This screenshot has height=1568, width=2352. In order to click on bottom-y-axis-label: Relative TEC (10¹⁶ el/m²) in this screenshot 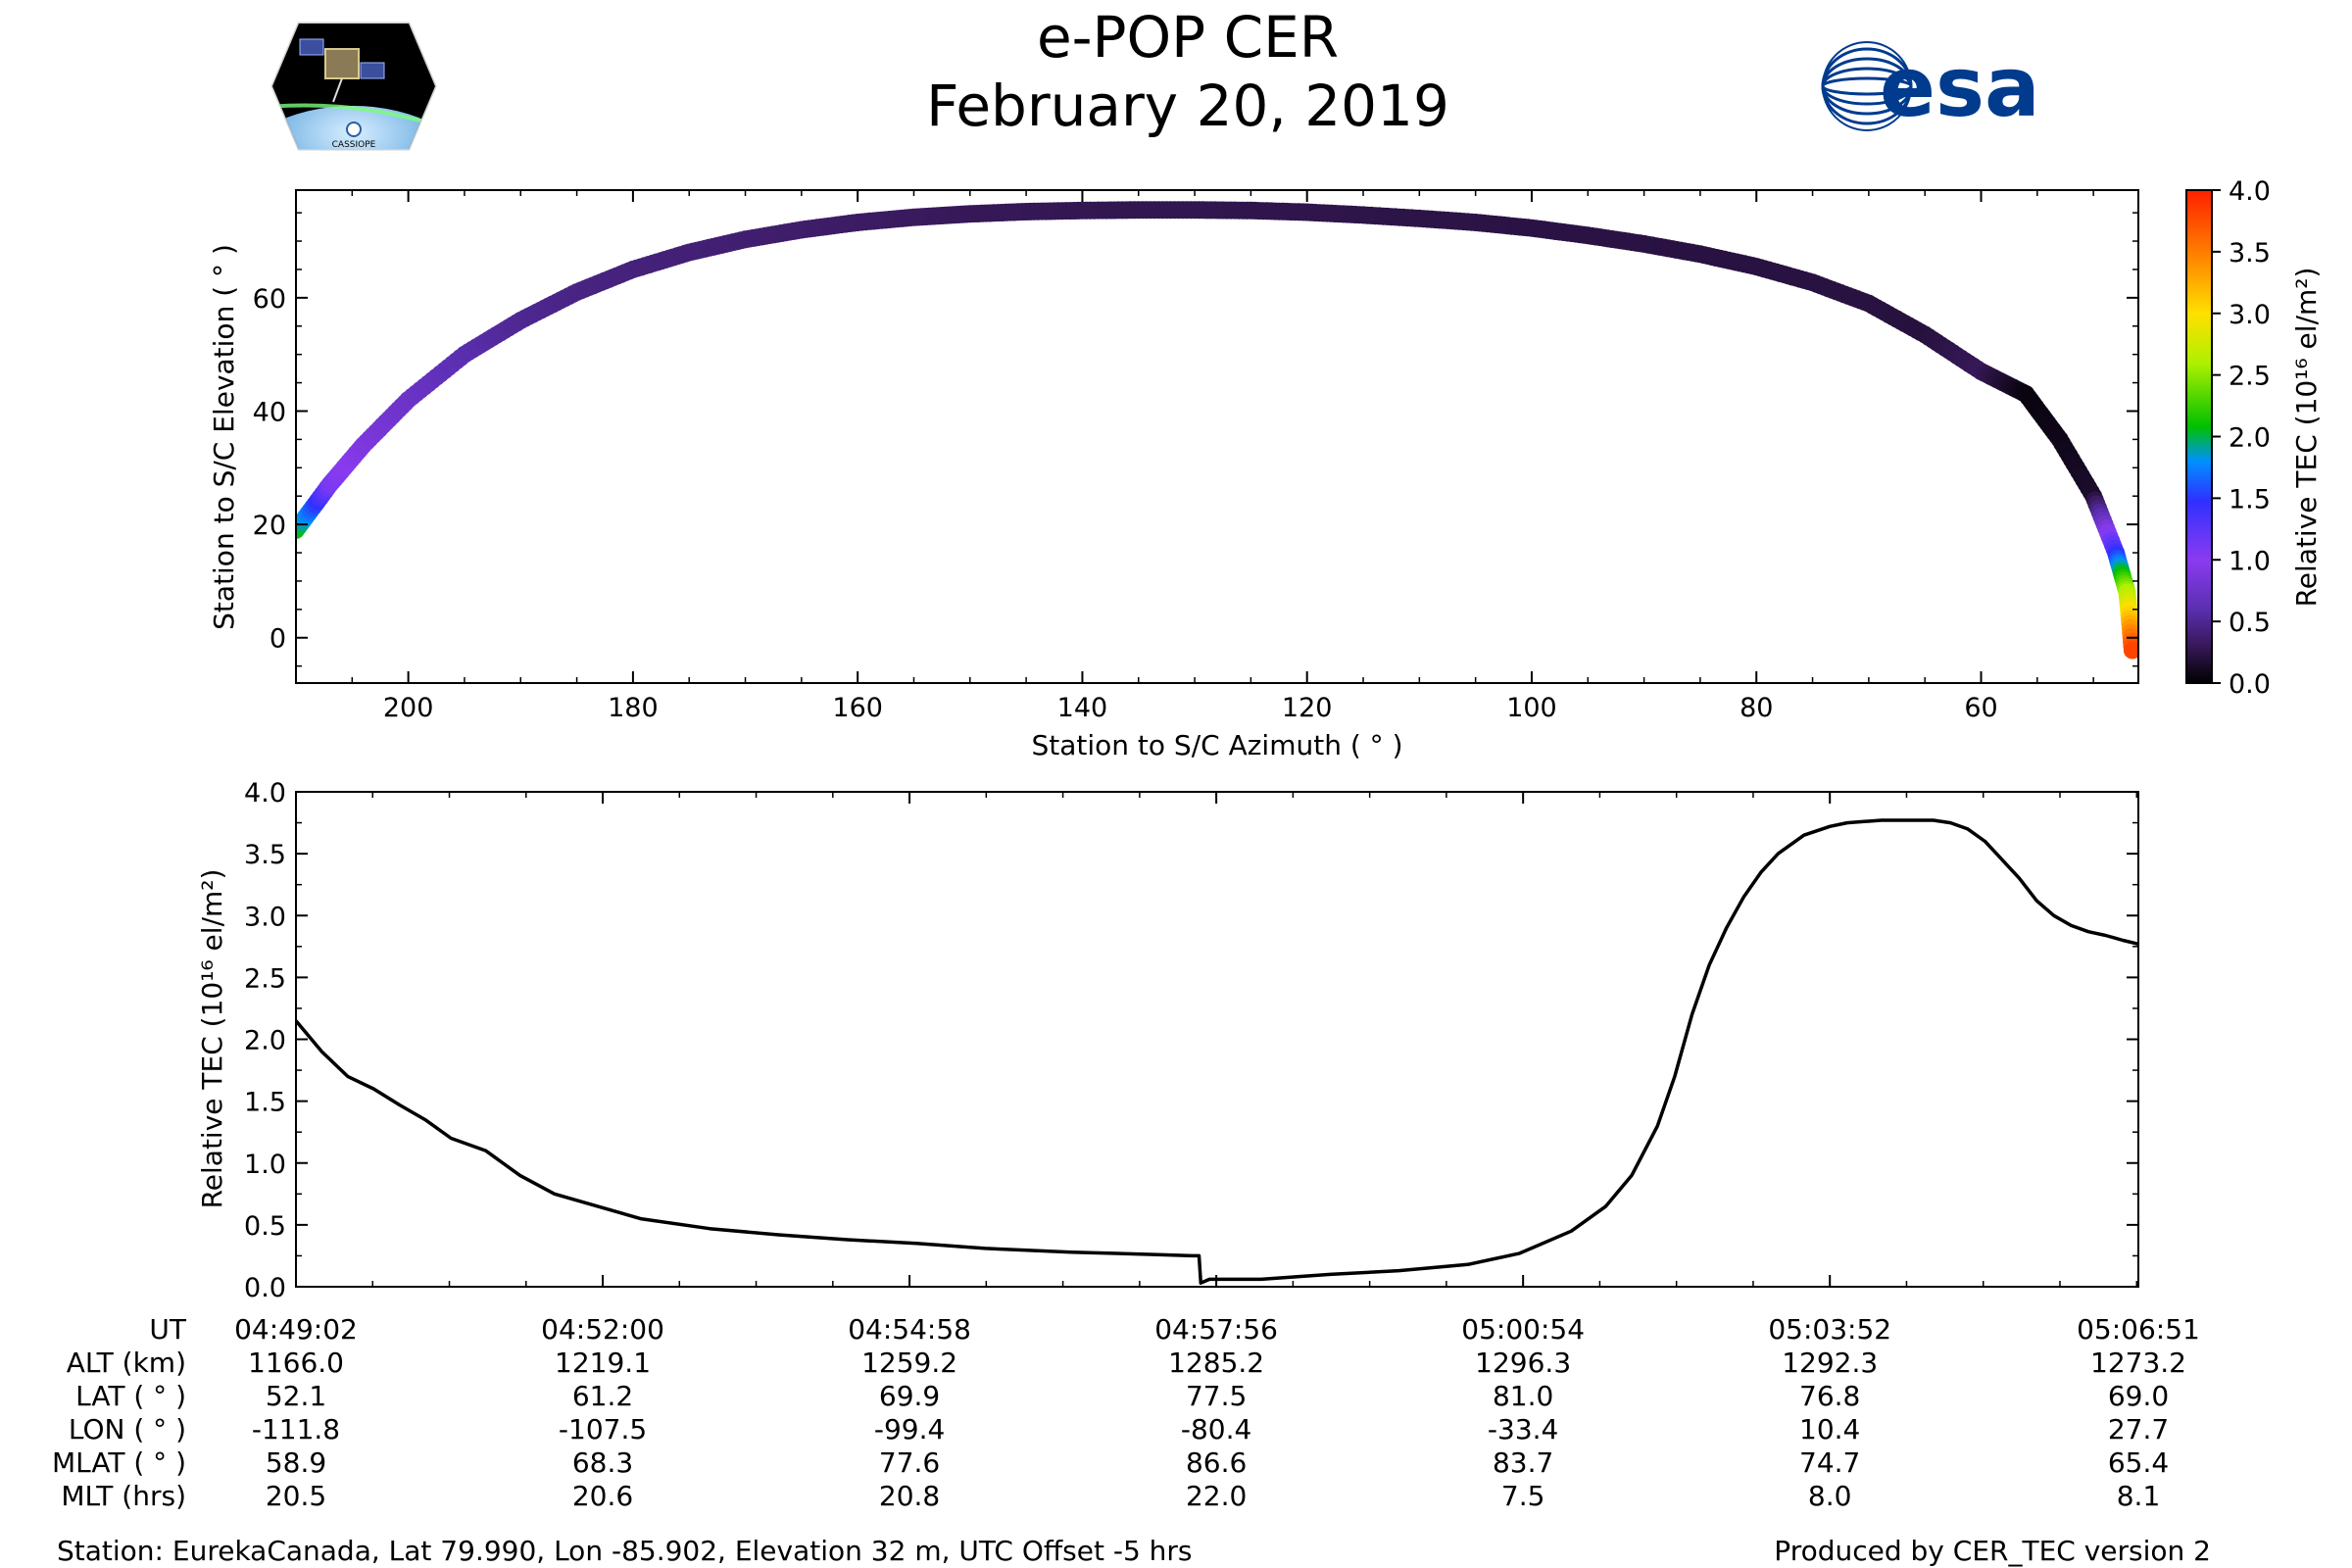, I will do `click(212, 1039)`.